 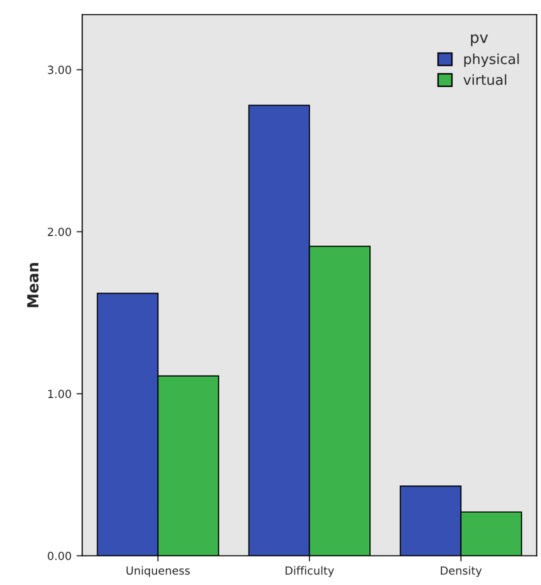 What do you see at coordinates (310, 571) in the screenshot?
I see `x-tick-label: Difficulty` at bounding box center [310, 571].